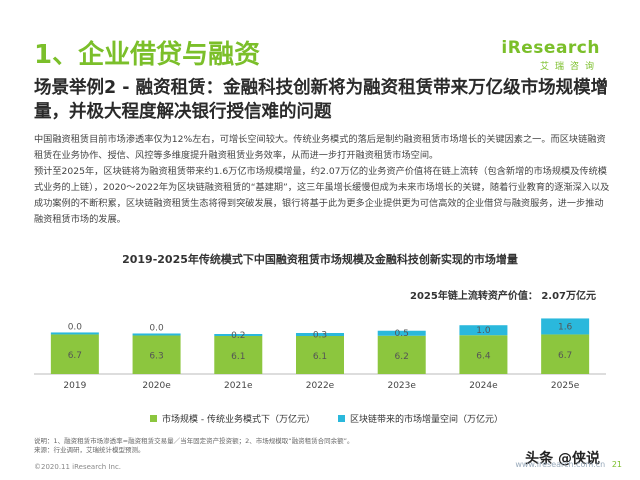 This screenshot has height=480, width=640. What do you see at coordinates (238, 386) in the screenshot?
I see `x-tick-label-2021e: 2021e` at bounding box center [238, 386].